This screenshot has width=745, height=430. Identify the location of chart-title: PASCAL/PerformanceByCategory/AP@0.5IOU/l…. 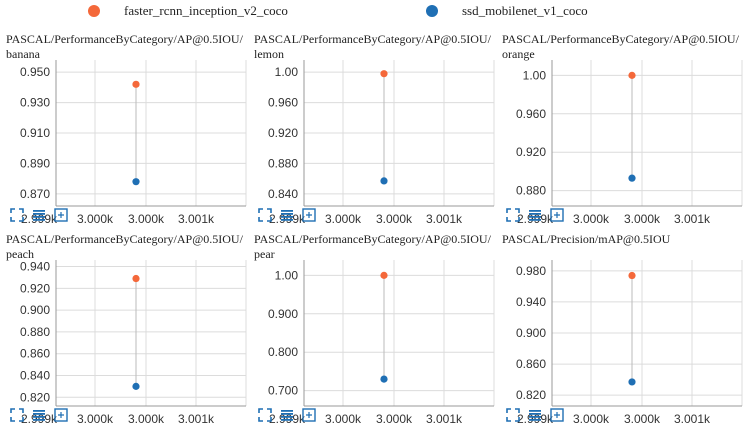
(372, 46).